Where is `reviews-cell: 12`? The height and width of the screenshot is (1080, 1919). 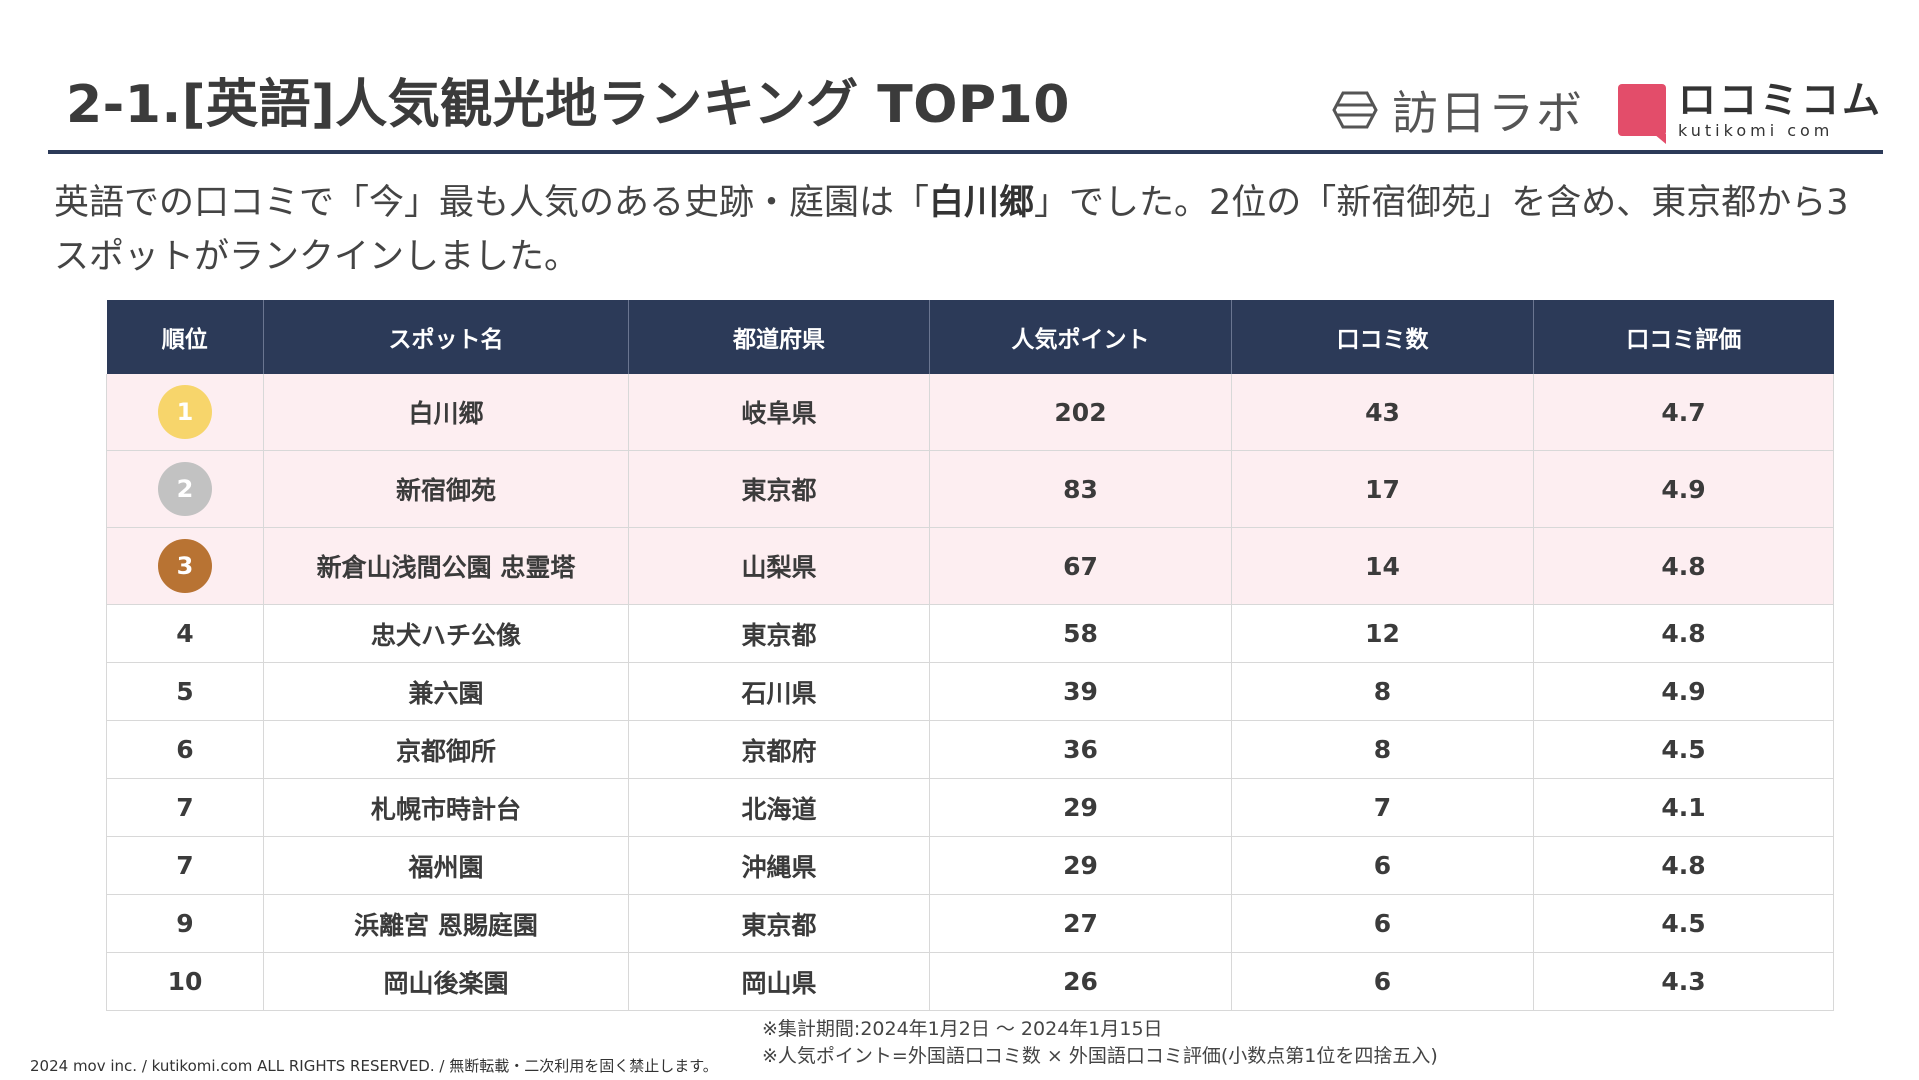 reviews-cell: 12 is located at coordinates (1382, 633).